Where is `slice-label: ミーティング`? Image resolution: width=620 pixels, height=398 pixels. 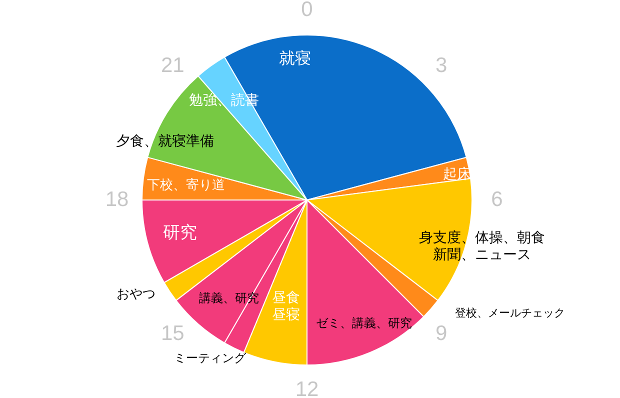 slice-label: ミーティング is located at coordinates (210, 358).